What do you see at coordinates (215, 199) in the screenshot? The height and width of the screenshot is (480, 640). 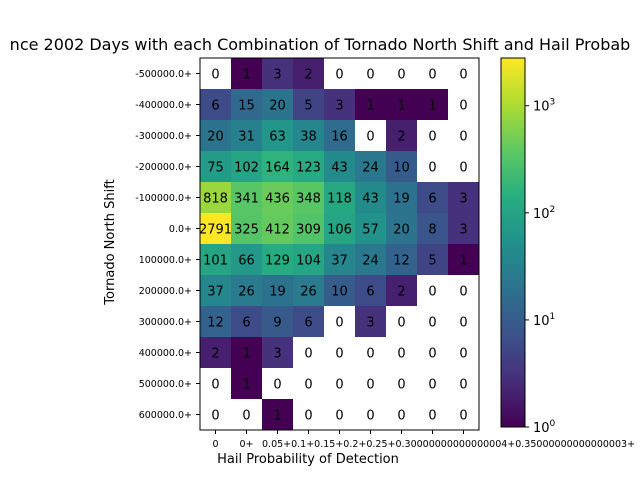 I see `cell-value-label: 818` at bounding box center [215, 199].